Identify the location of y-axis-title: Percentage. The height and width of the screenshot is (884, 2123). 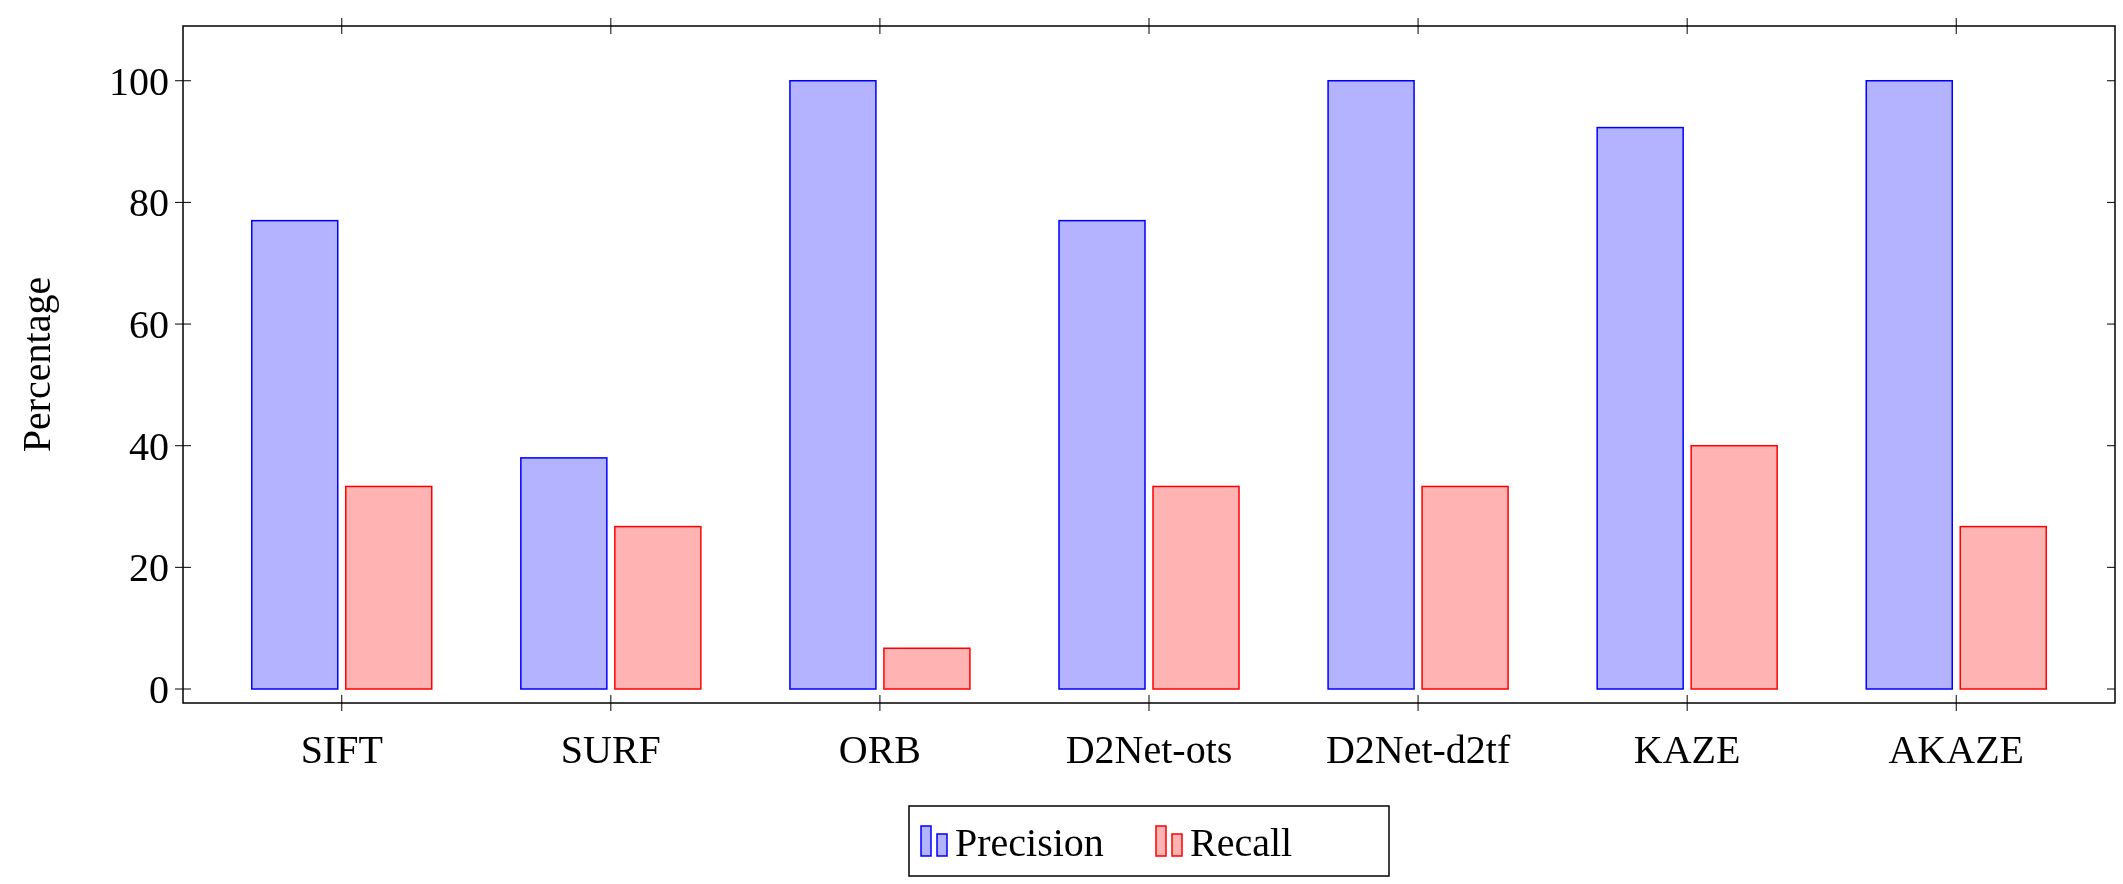
(36, 364).